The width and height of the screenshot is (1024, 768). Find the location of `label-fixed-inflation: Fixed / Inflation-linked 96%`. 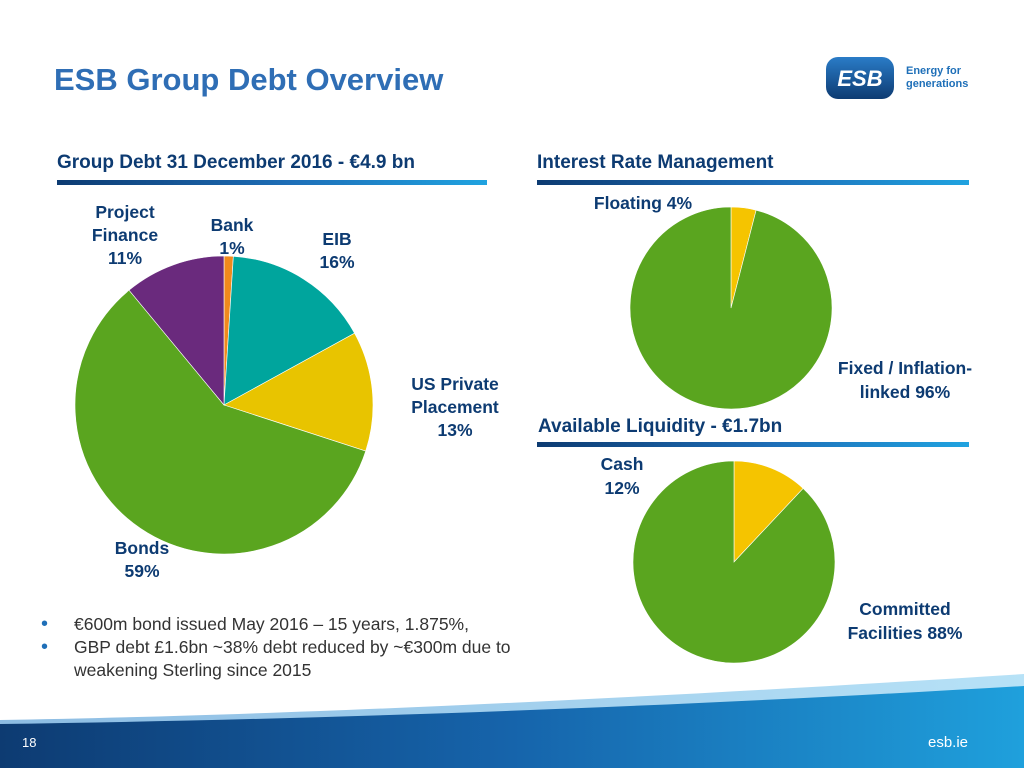

label-fixed-inflation: Fixed / Inflation-linked 96% is located at coordinates (905, 380).